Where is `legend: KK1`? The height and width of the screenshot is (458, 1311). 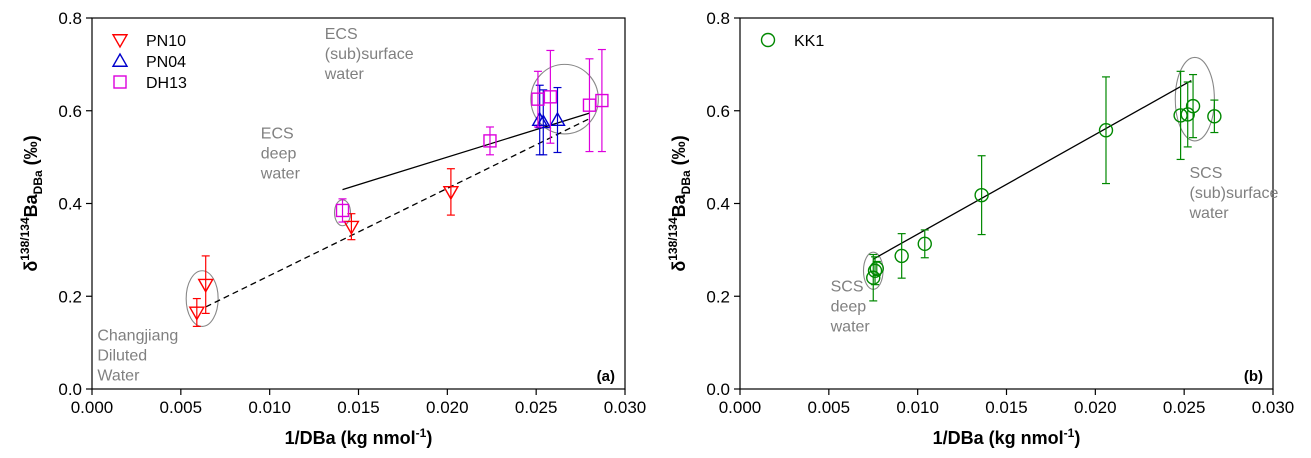 legend: KK1 is located at coordinates (792, 41).